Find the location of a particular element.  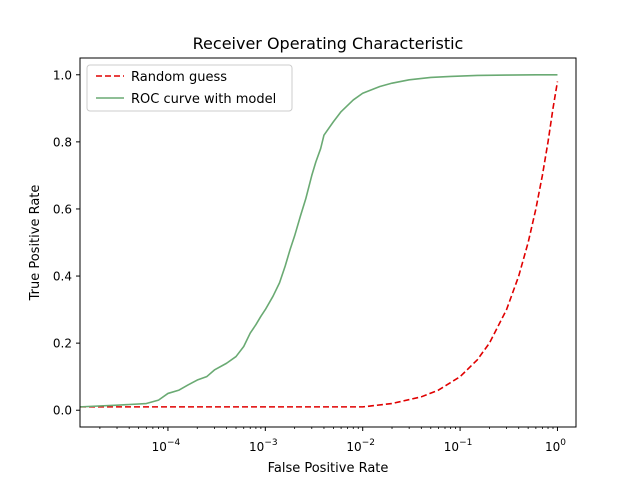

y-axis-label: True Positive Rate is located at coordinates (35, 243).